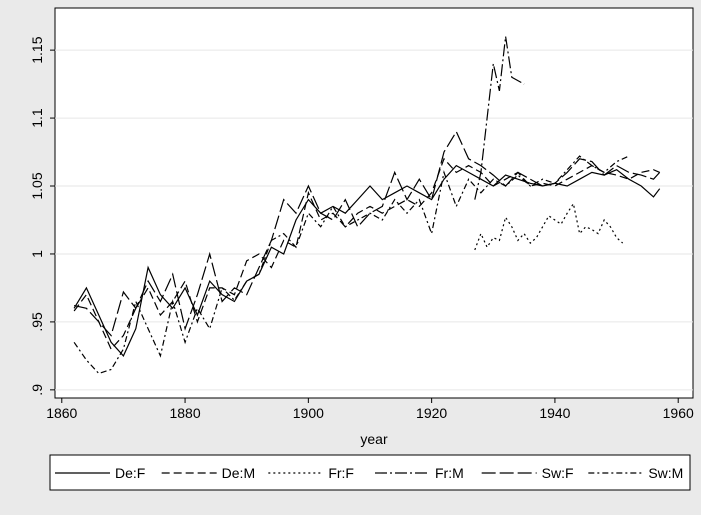  I want to click on y-tick-label: .95, so click(37, 322).